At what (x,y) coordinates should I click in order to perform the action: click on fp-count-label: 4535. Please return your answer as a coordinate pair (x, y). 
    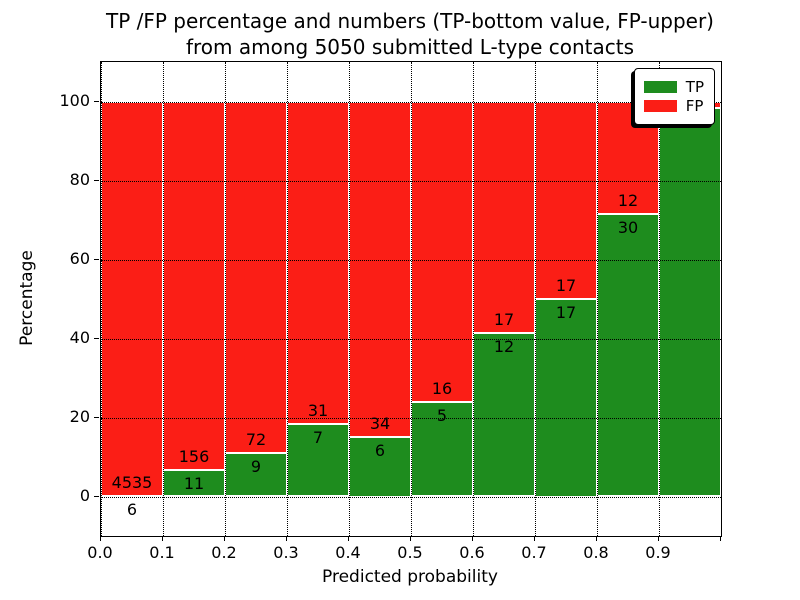
    Looking at the image, I should click on (132, 482).